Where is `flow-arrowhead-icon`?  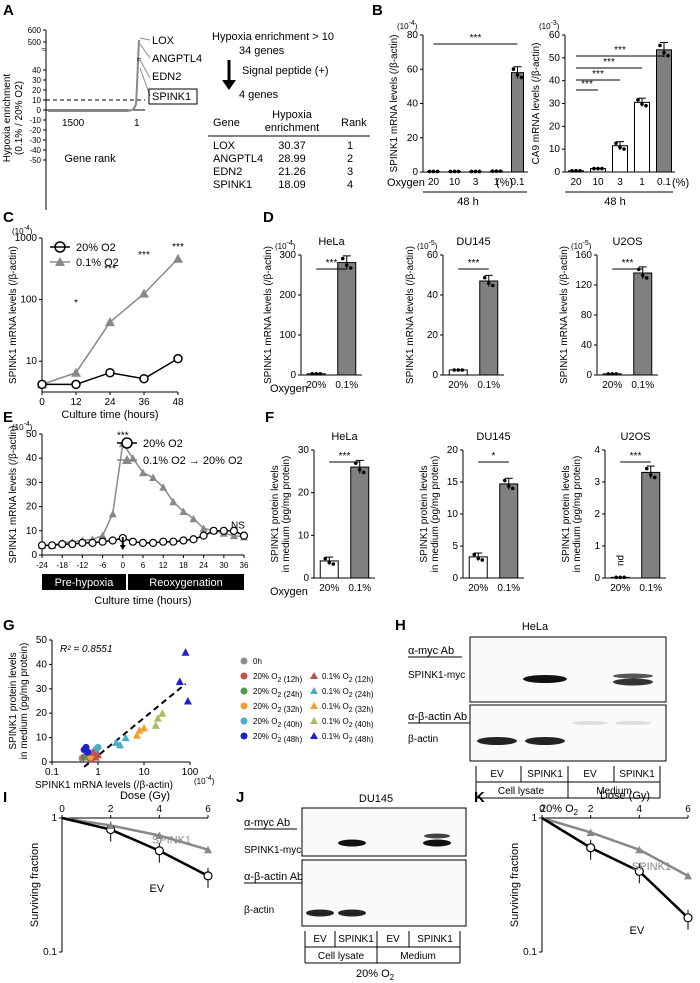
flow-arrowhead-icon is located at coordinates (229, 85).